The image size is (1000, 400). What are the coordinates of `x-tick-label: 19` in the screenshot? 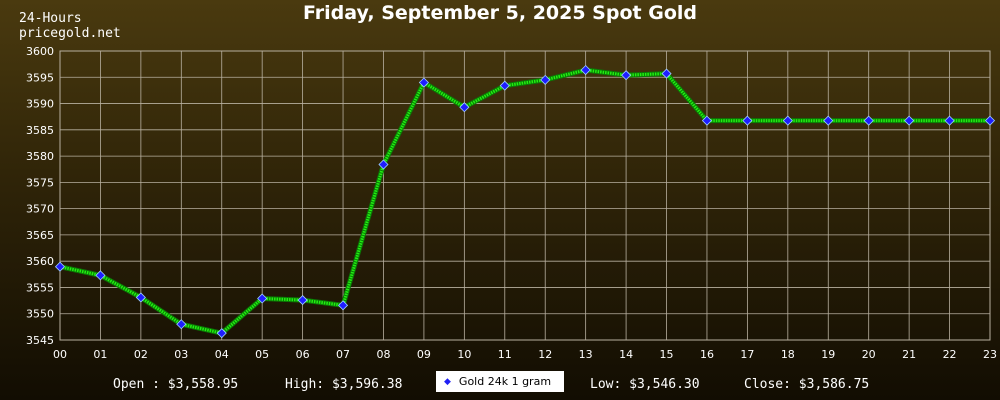 It's located at (828, 354).